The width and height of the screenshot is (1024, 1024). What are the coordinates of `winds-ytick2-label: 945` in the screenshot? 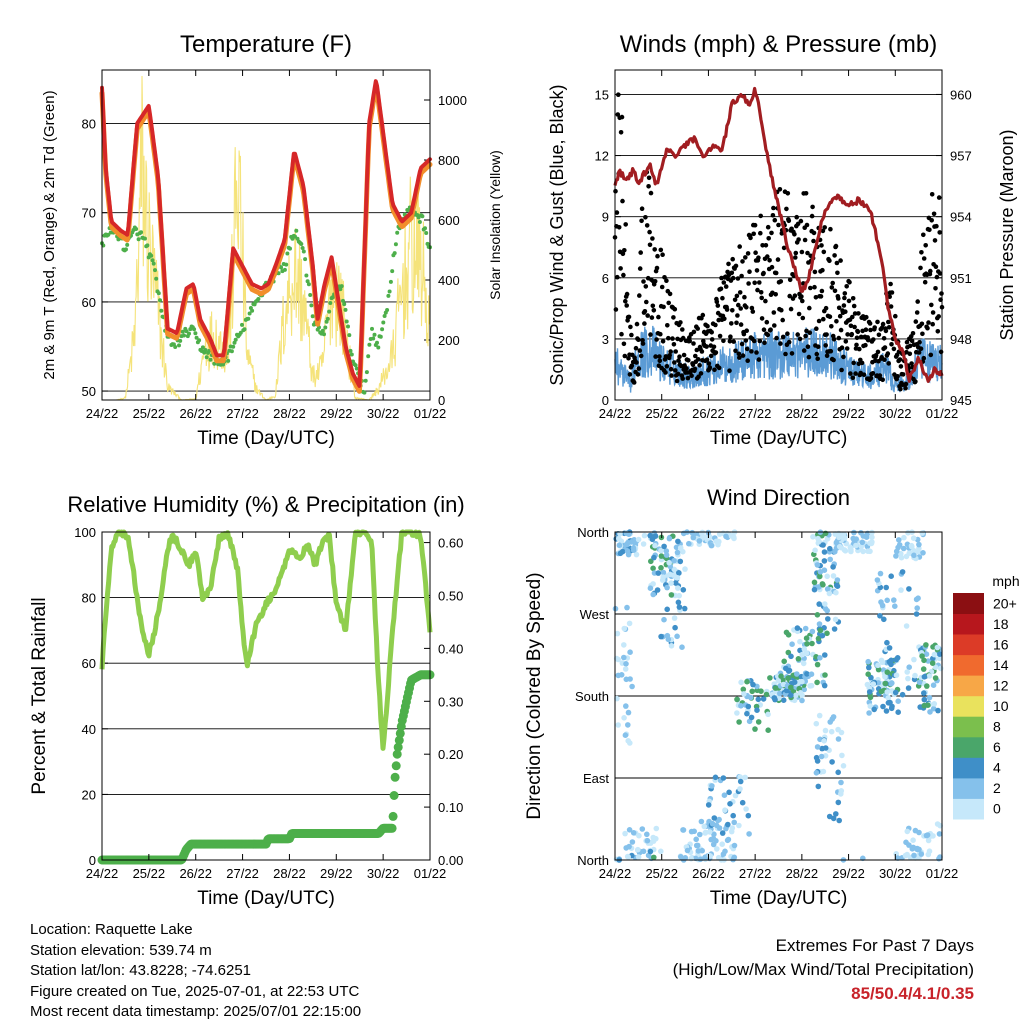 It's located at (961, 400).